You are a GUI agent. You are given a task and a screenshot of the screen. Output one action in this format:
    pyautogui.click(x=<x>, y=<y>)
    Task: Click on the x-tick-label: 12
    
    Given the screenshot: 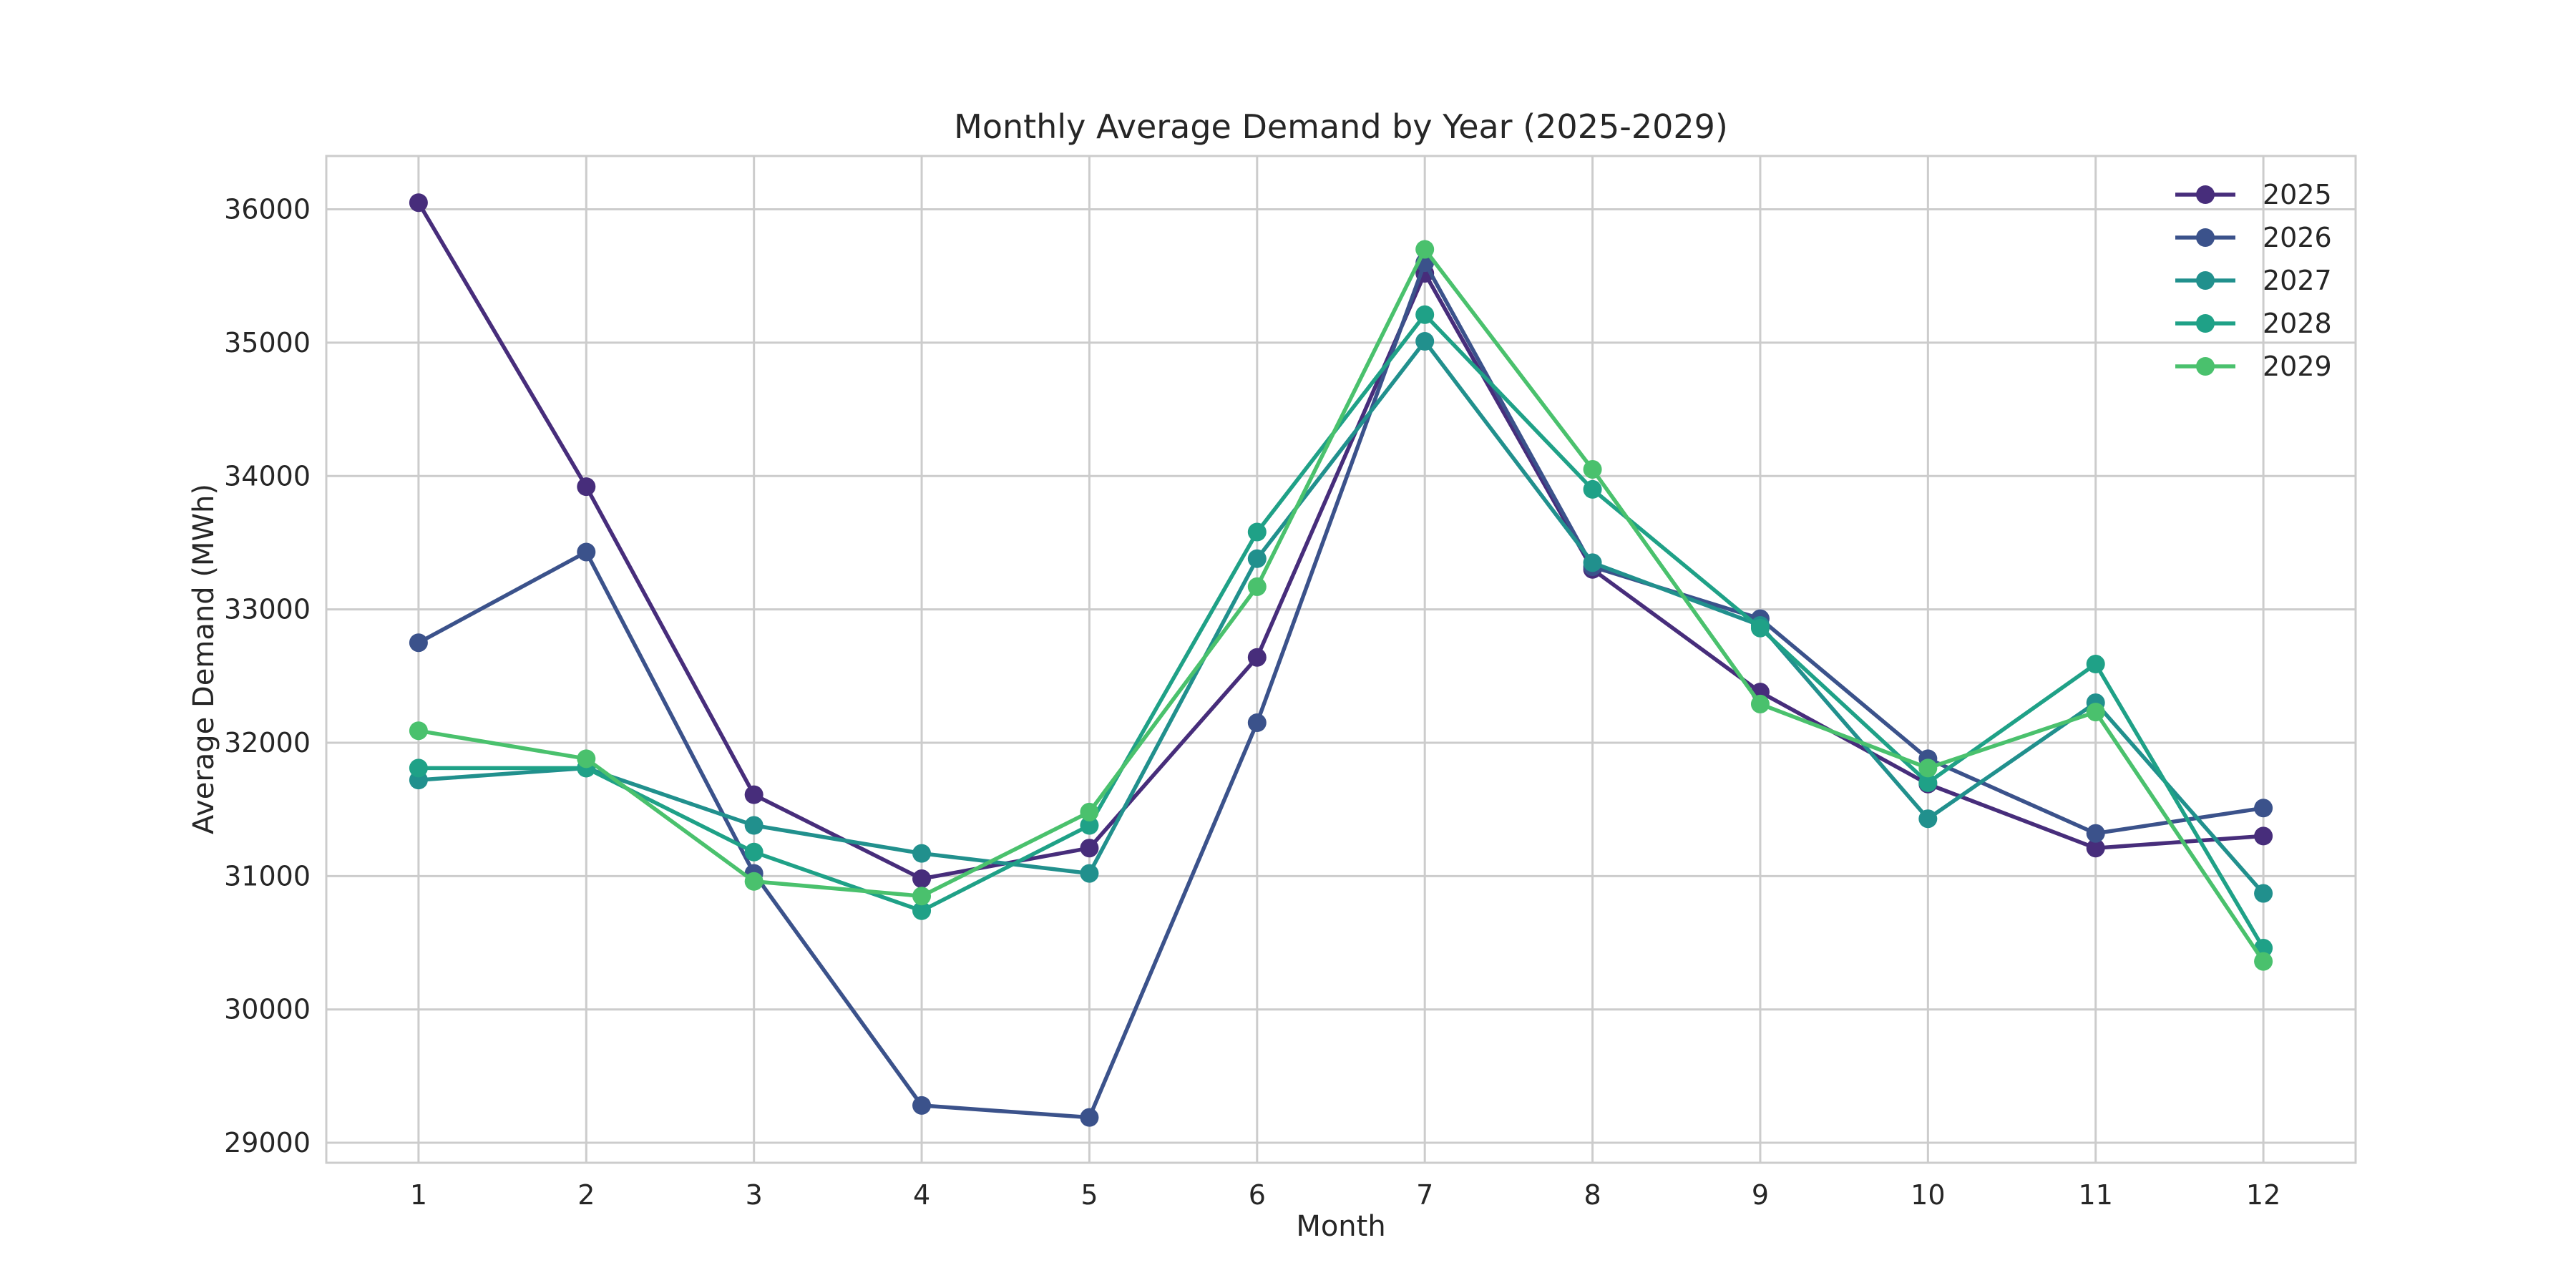 What is the action you would take?
    pyautogui.click(x=2263, y=1195)
    